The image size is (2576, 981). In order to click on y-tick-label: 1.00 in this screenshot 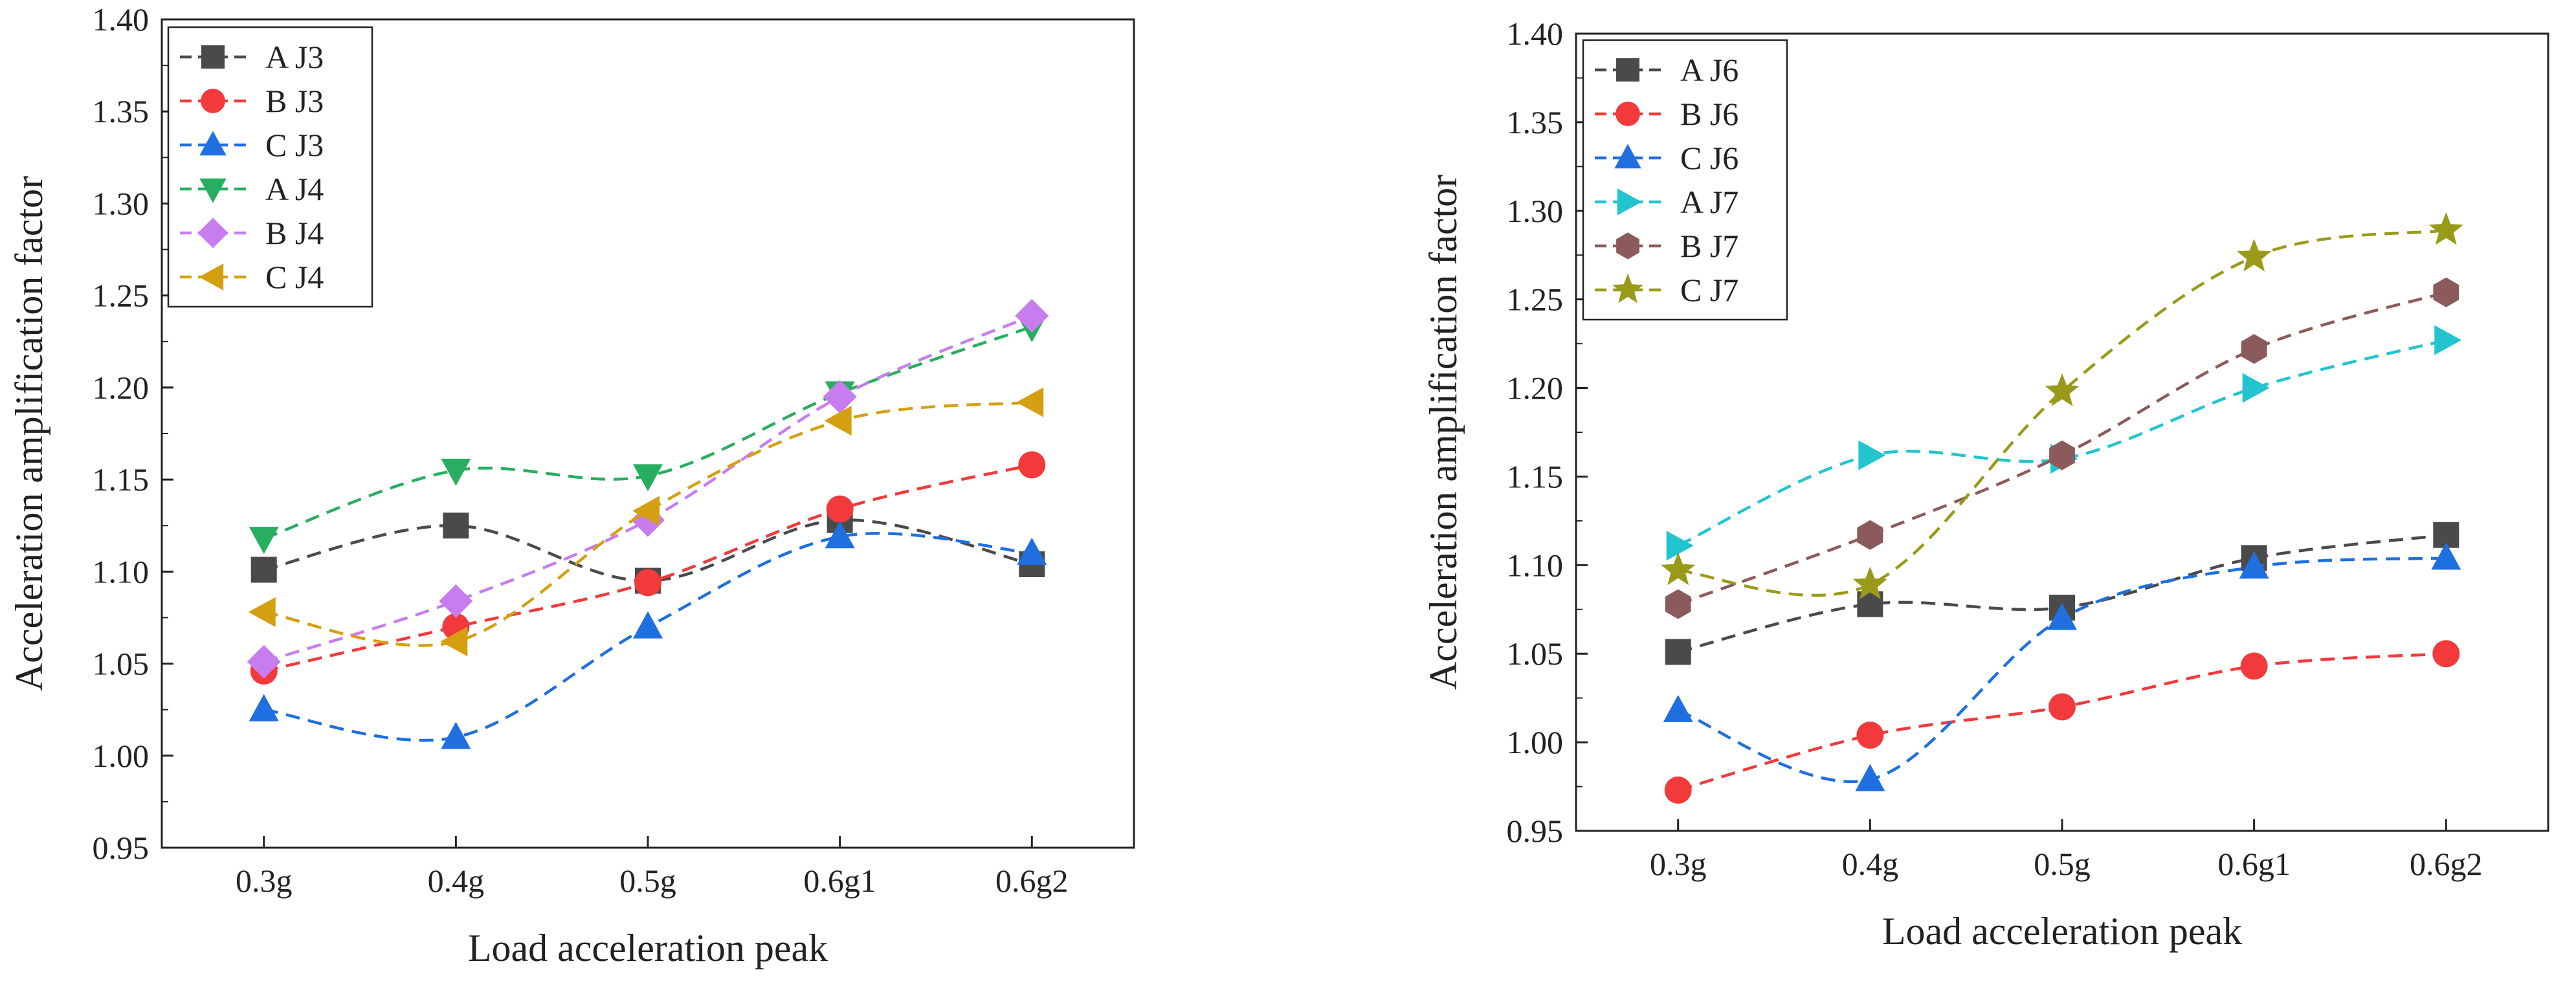, I will do `click(1535, 742)`.